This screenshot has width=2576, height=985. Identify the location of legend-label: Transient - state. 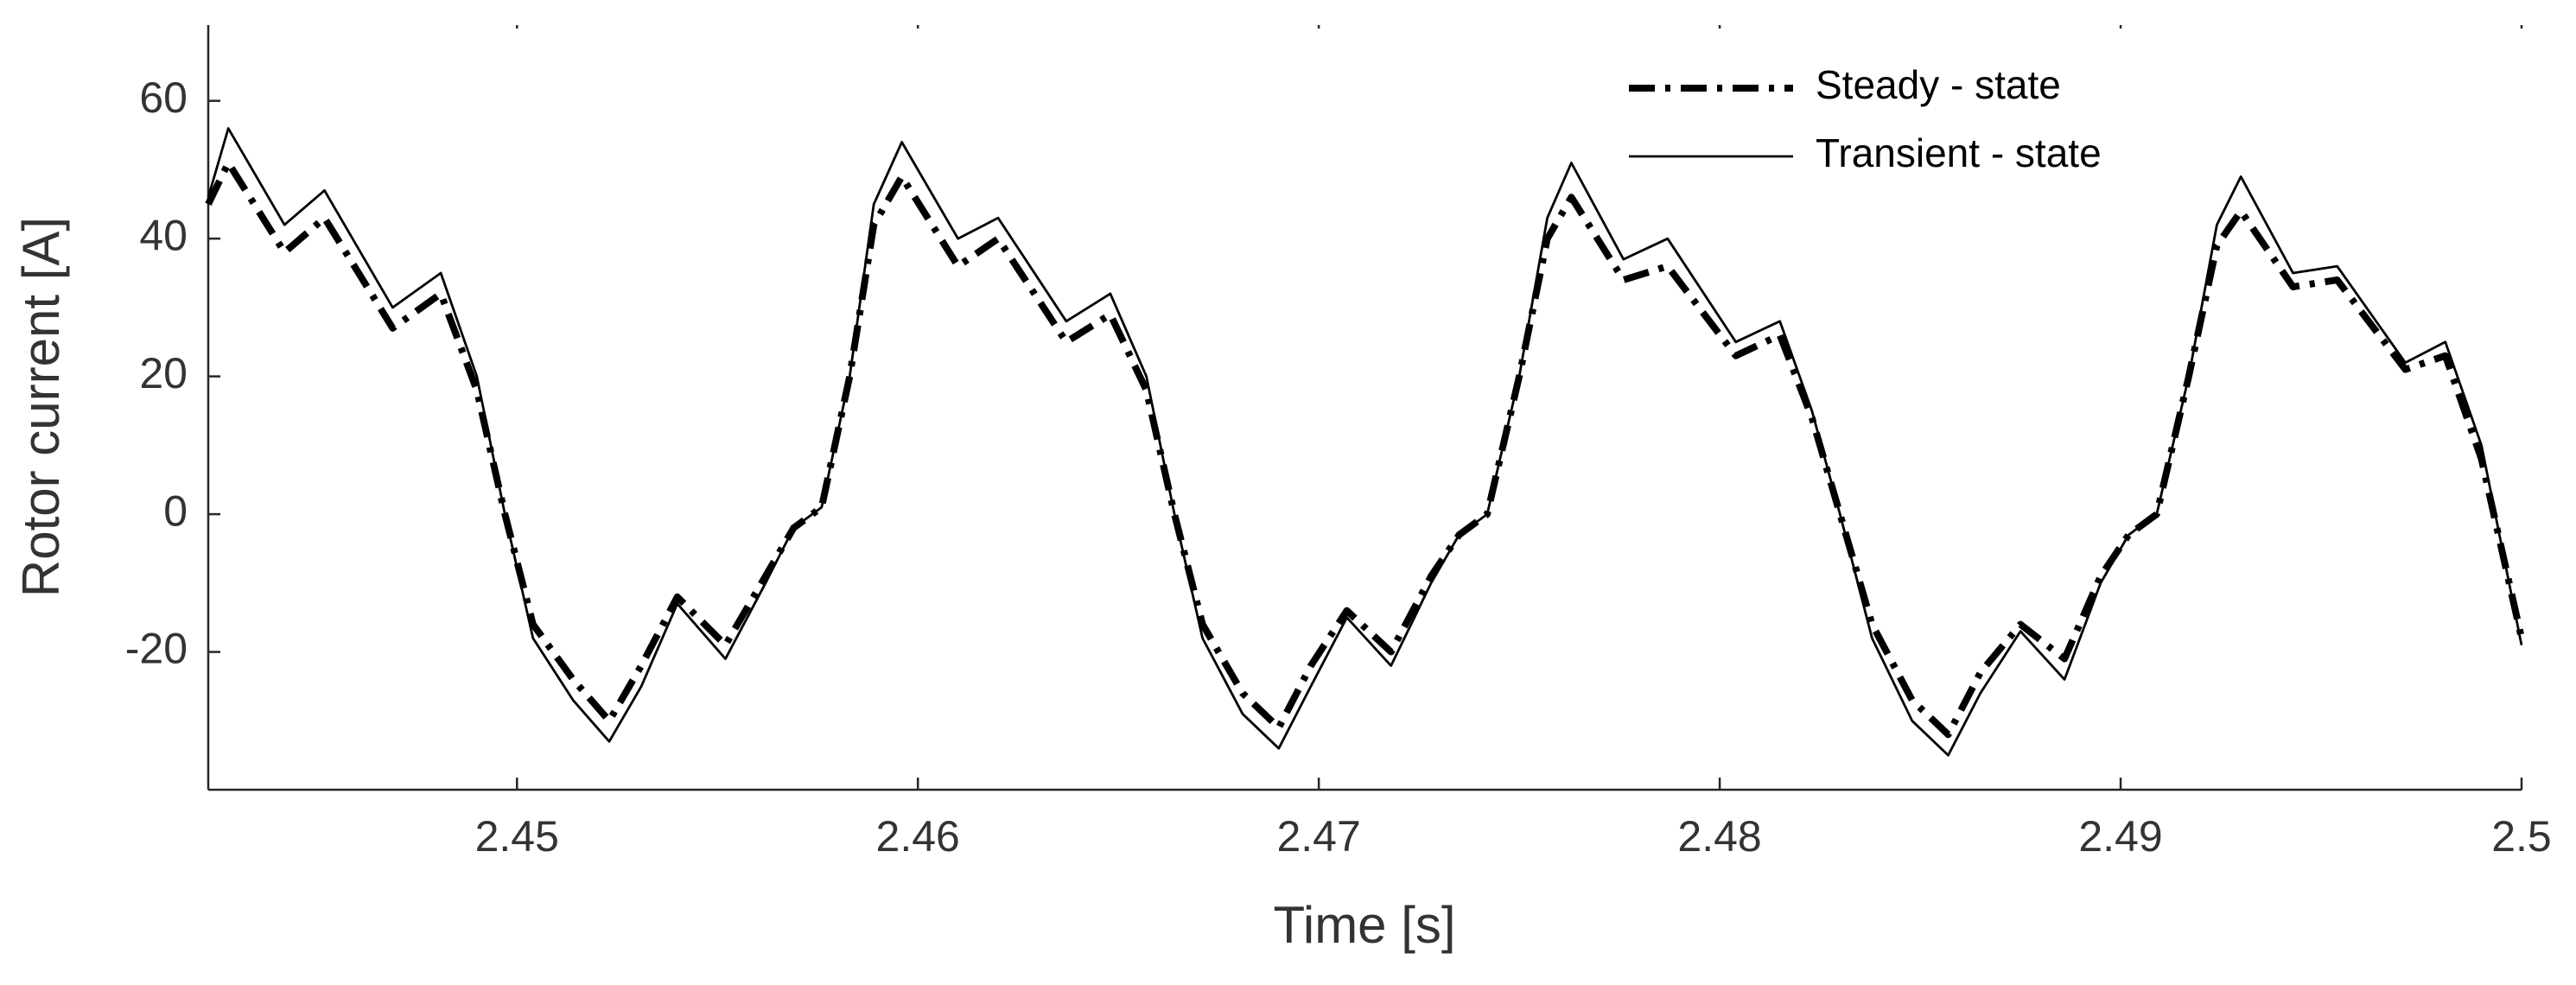
(1959, 152).